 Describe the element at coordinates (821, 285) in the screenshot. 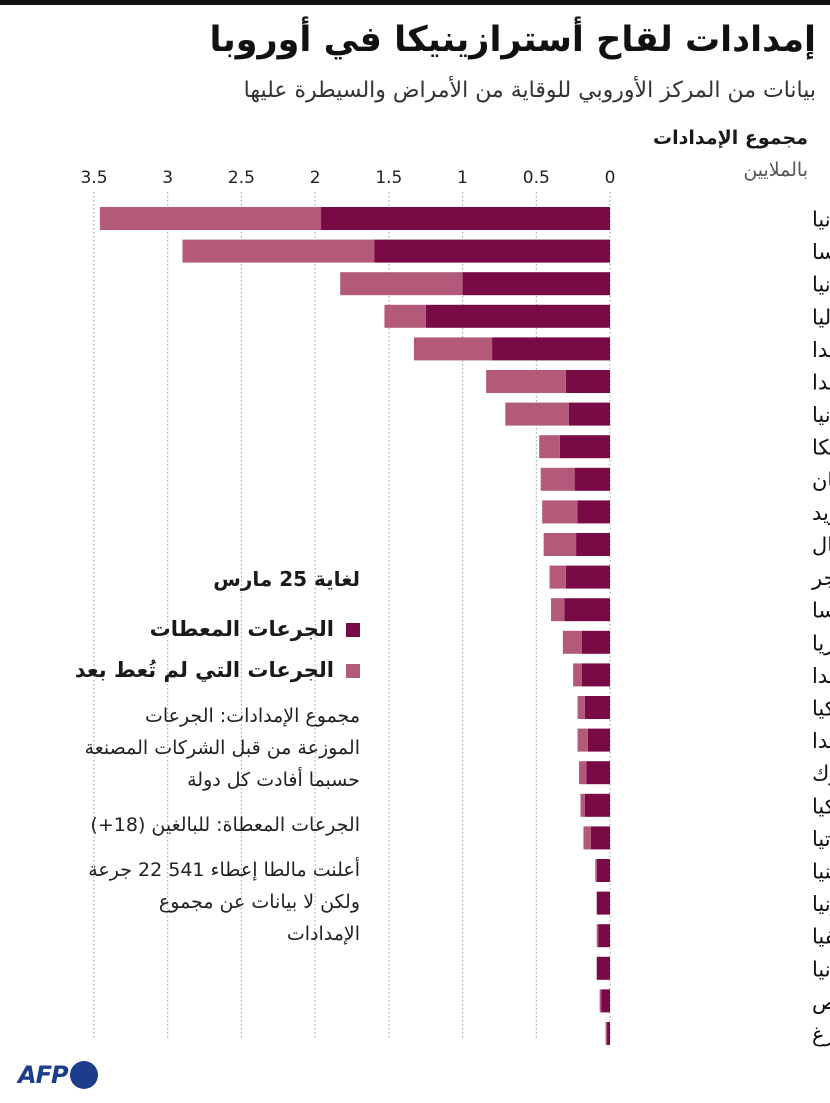

I see `category-label: إسبانيا` at that location.